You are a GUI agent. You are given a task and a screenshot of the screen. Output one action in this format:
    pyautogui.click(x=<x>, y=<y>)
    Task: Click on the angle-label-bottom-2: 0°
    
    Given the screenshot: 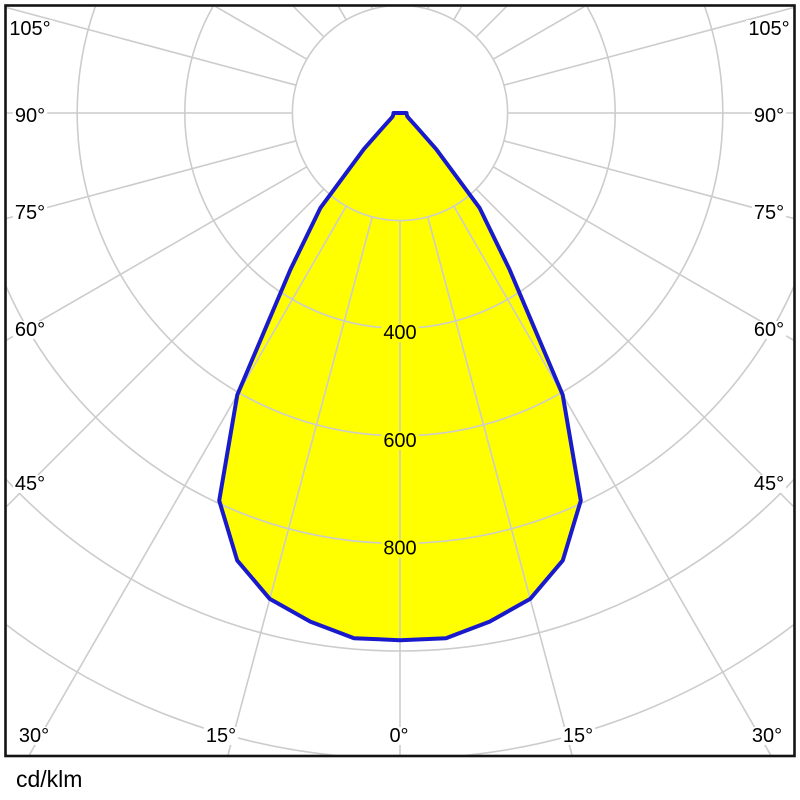 What is the action you would take?
    pyautogui.click(x=398, y=736)
    